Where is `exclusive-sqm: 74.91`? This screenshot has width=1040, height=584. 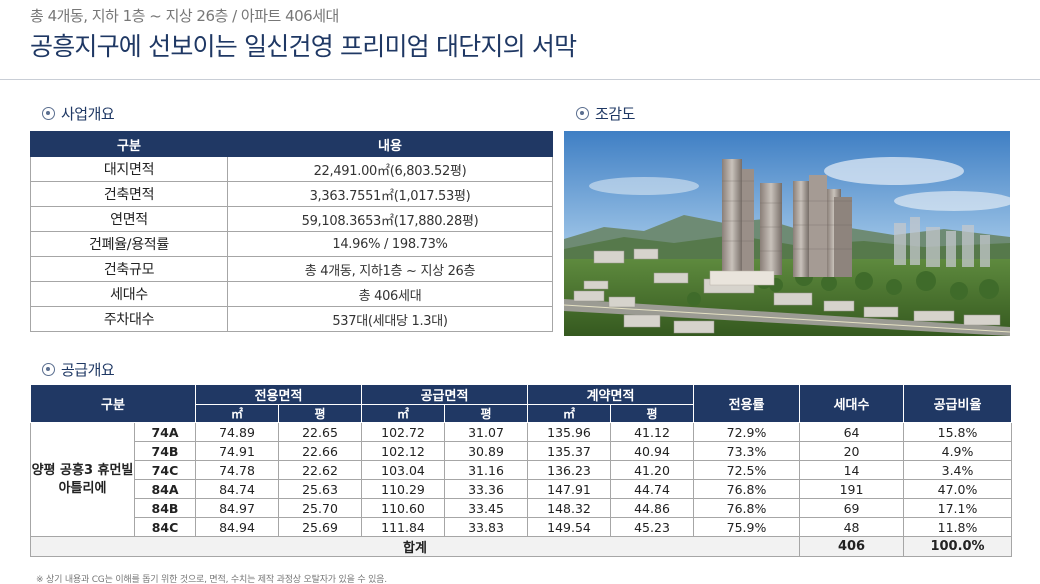
exclusive-sqm: 74.91 is located at coordinates (237, 451).